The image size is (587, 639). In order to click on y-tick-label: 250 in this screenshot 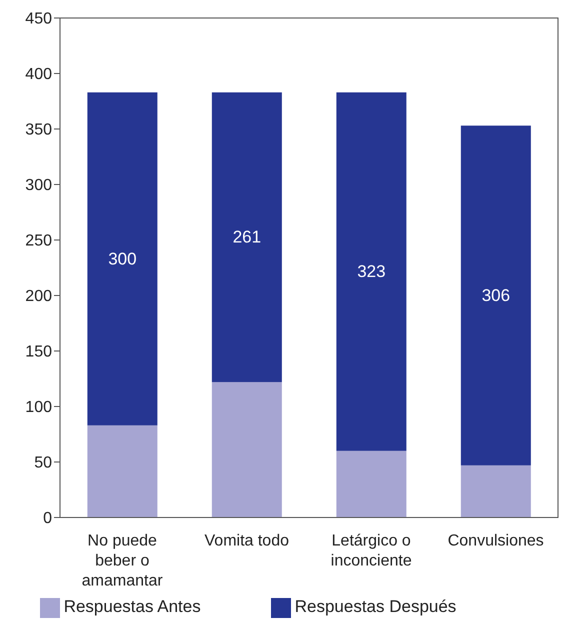, I will do `click(38, 241)`.